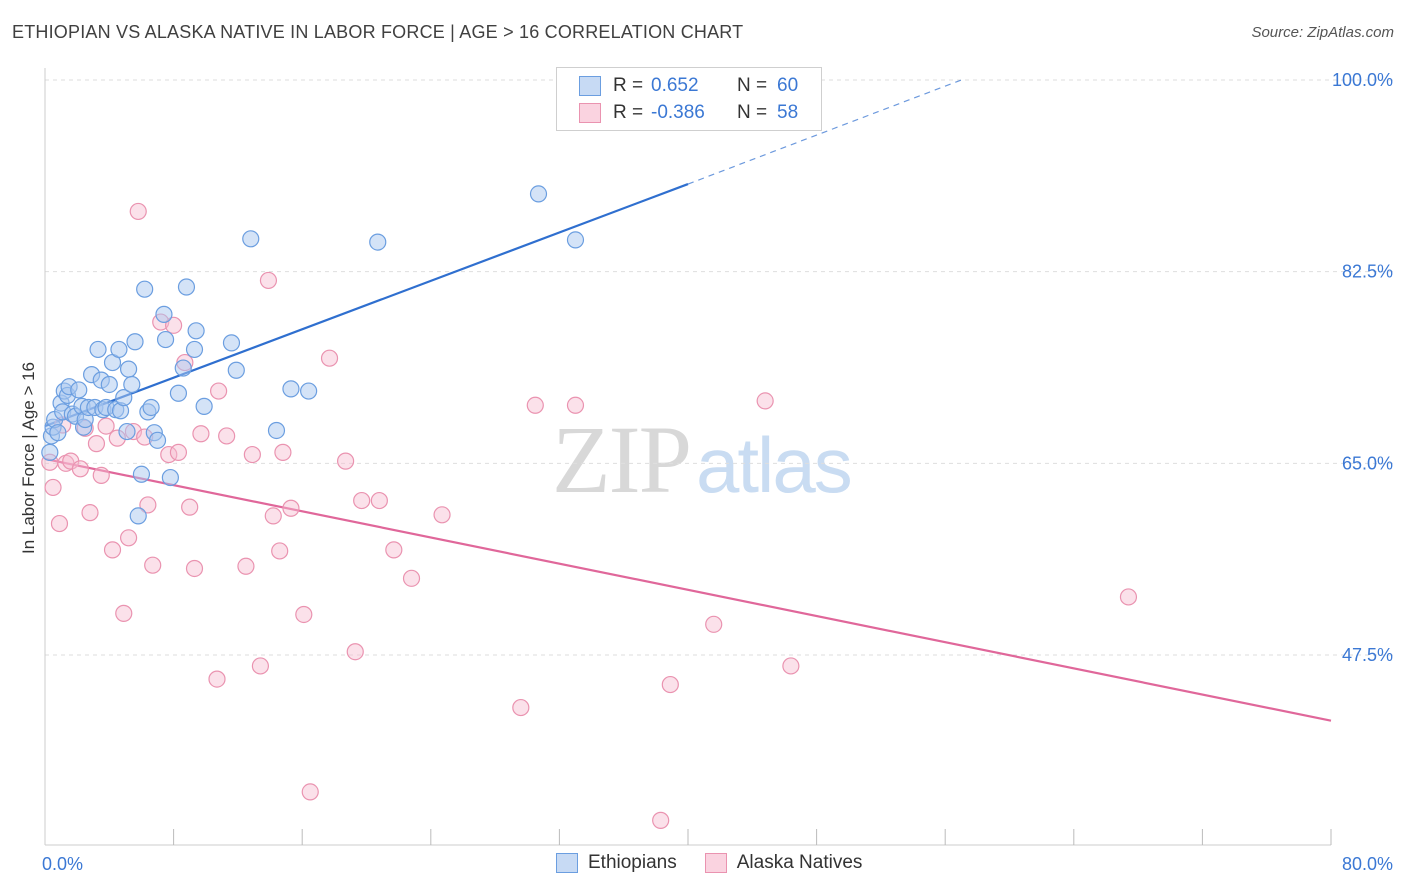 This screenshot has width=1406, height=892. What do you see at coordinates (632, 862) in the screenshot?
I see `legend-label-ethiopians: Ethiopians` at bounding box center [632, 862].